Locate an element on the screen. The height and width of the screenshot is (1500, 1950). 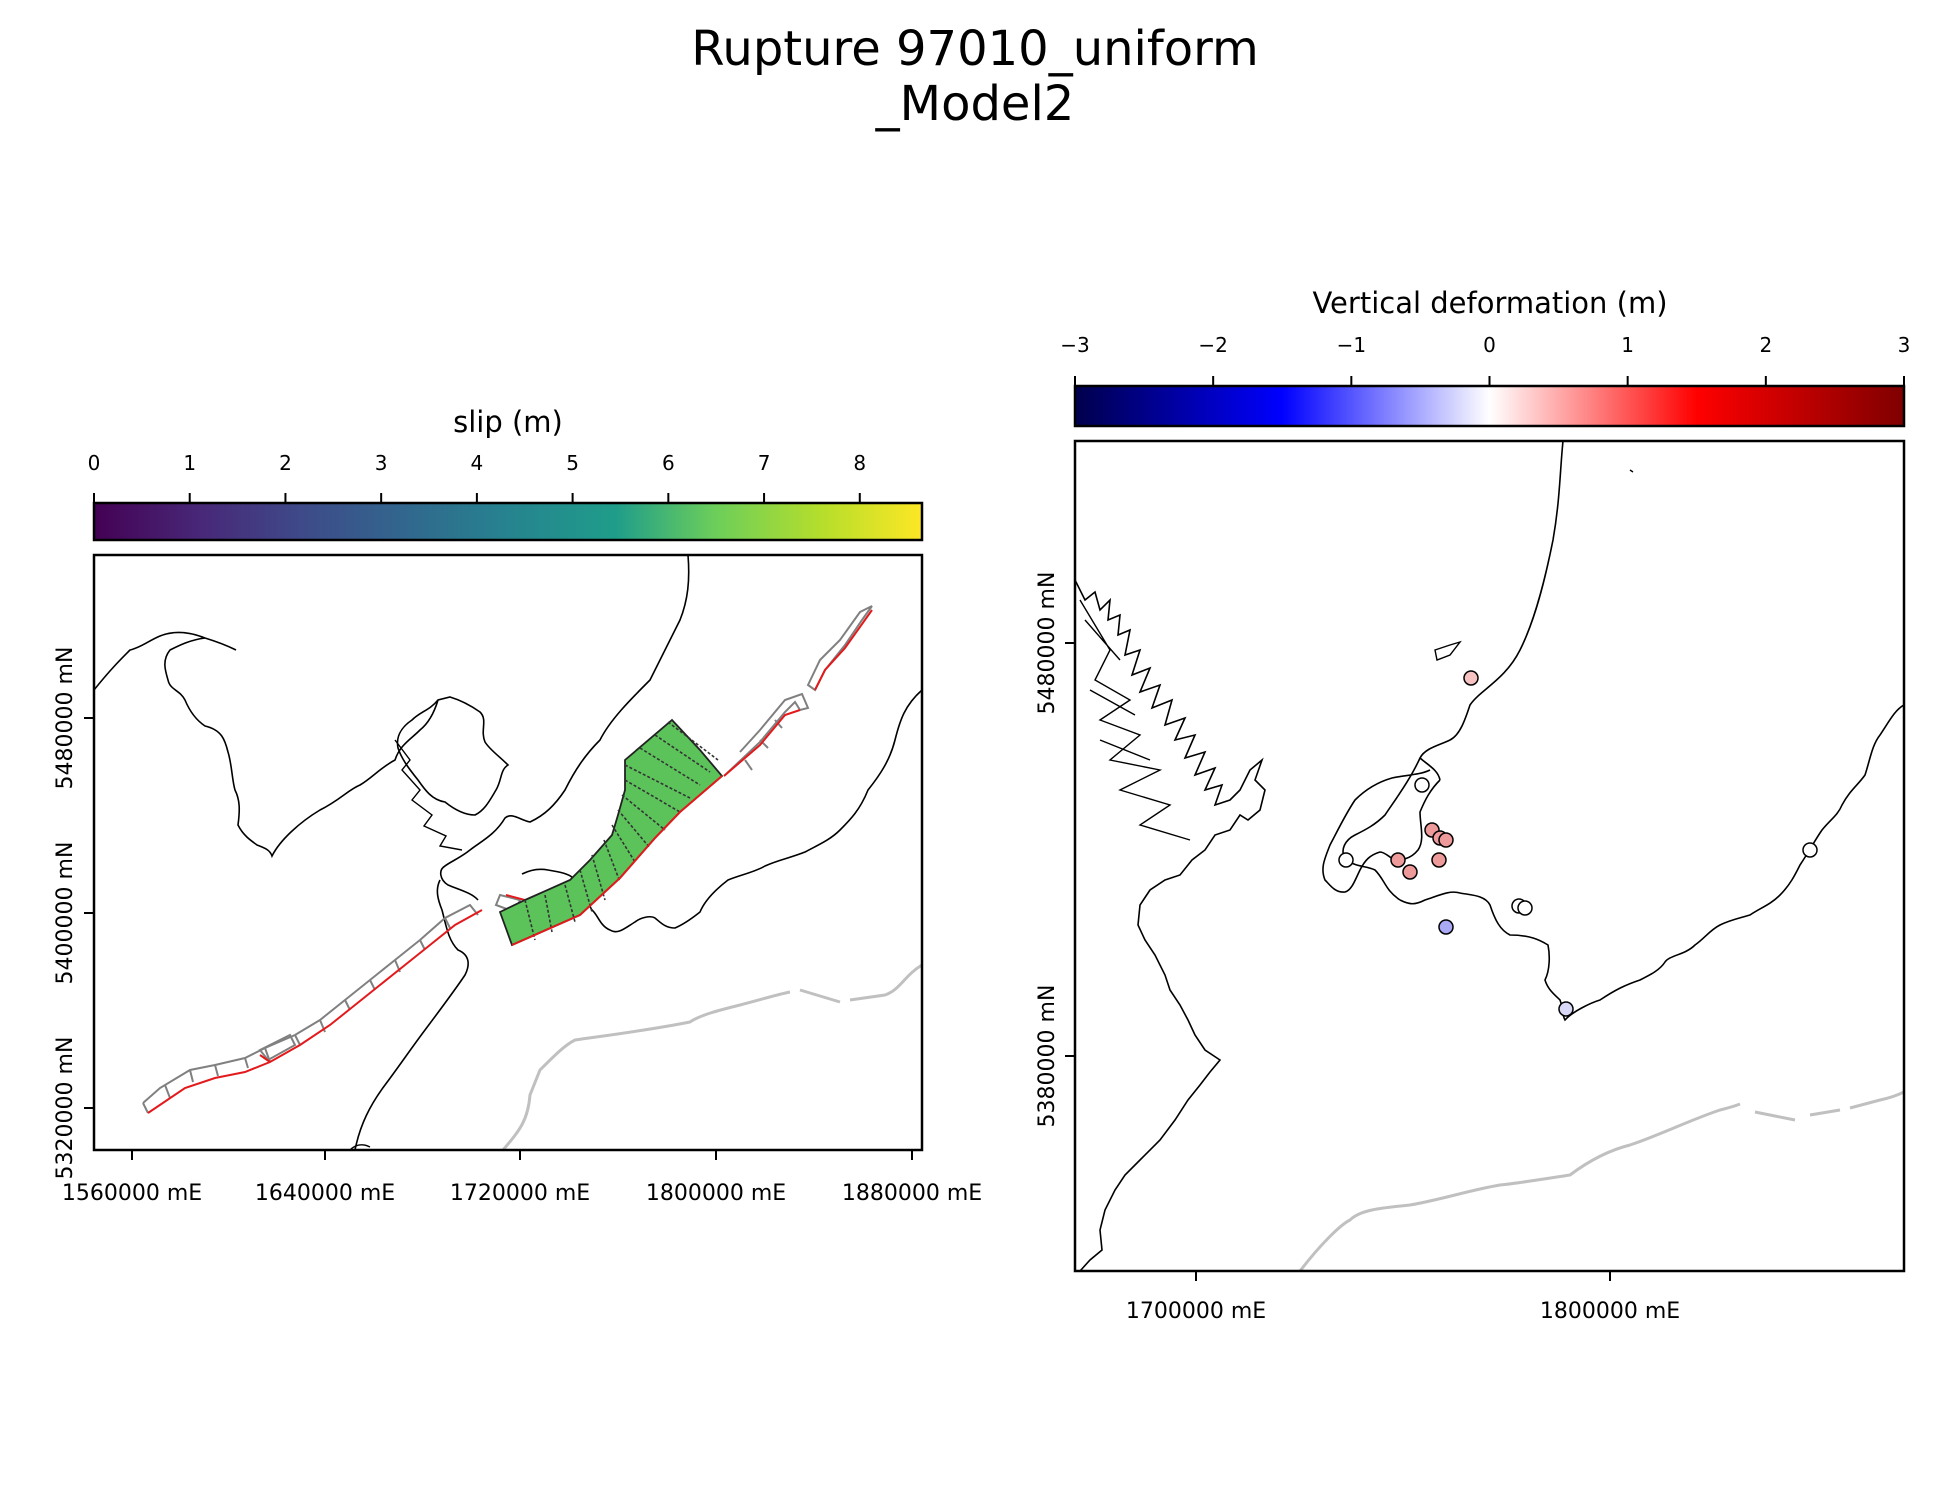
slip-colorbar-label: slip (m) is located at coordinates (508, 422).